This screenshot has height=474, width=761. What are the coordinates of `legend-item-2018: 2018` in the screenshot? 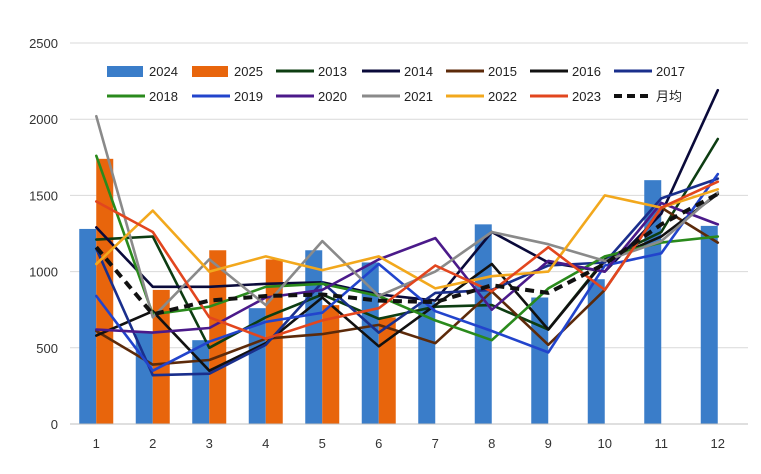 It's located at (142, 96).